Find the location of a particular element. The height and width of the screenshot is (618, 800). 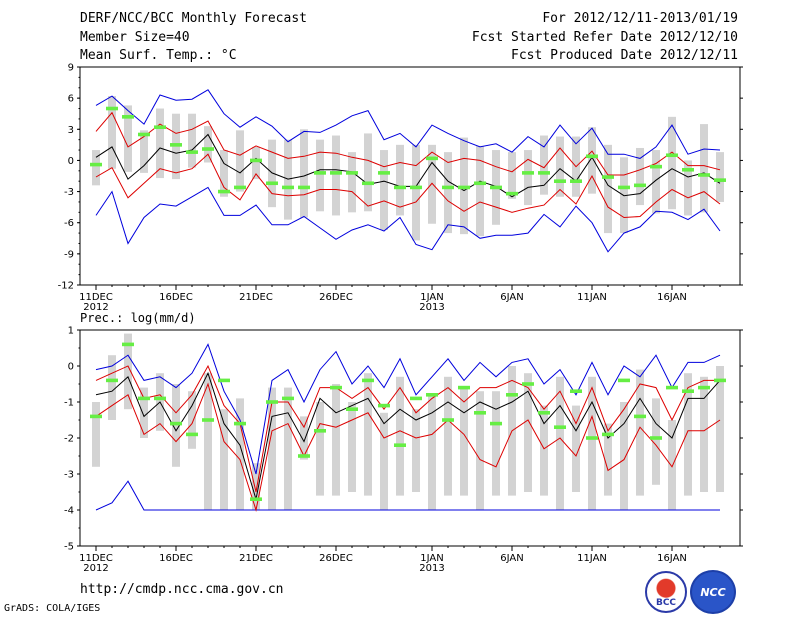

bcc-logo: BCC is located at coordinates (666, 592).